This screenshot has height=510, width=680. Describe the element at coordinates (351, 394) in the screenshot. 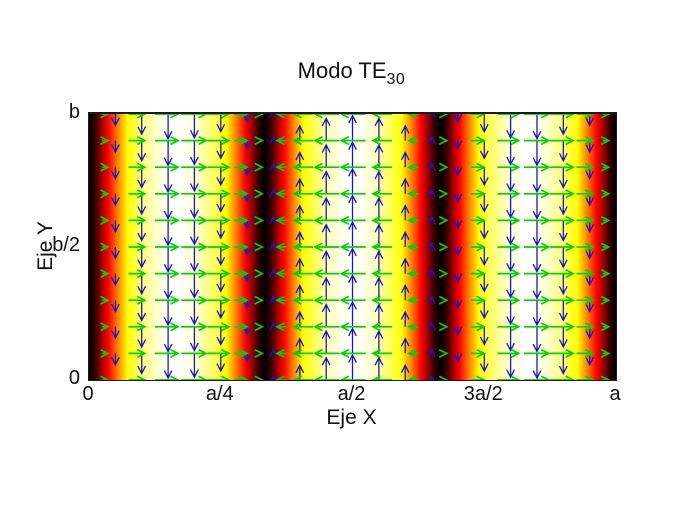

I see `x-tick-label-2: a/2` at that location.